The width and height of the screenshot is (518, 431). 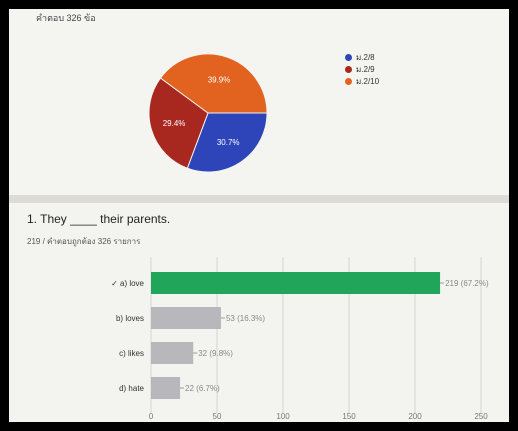 I want to click on pie-chart: 30.7% 29.4% 39.9%, so click(x=208, y=113).